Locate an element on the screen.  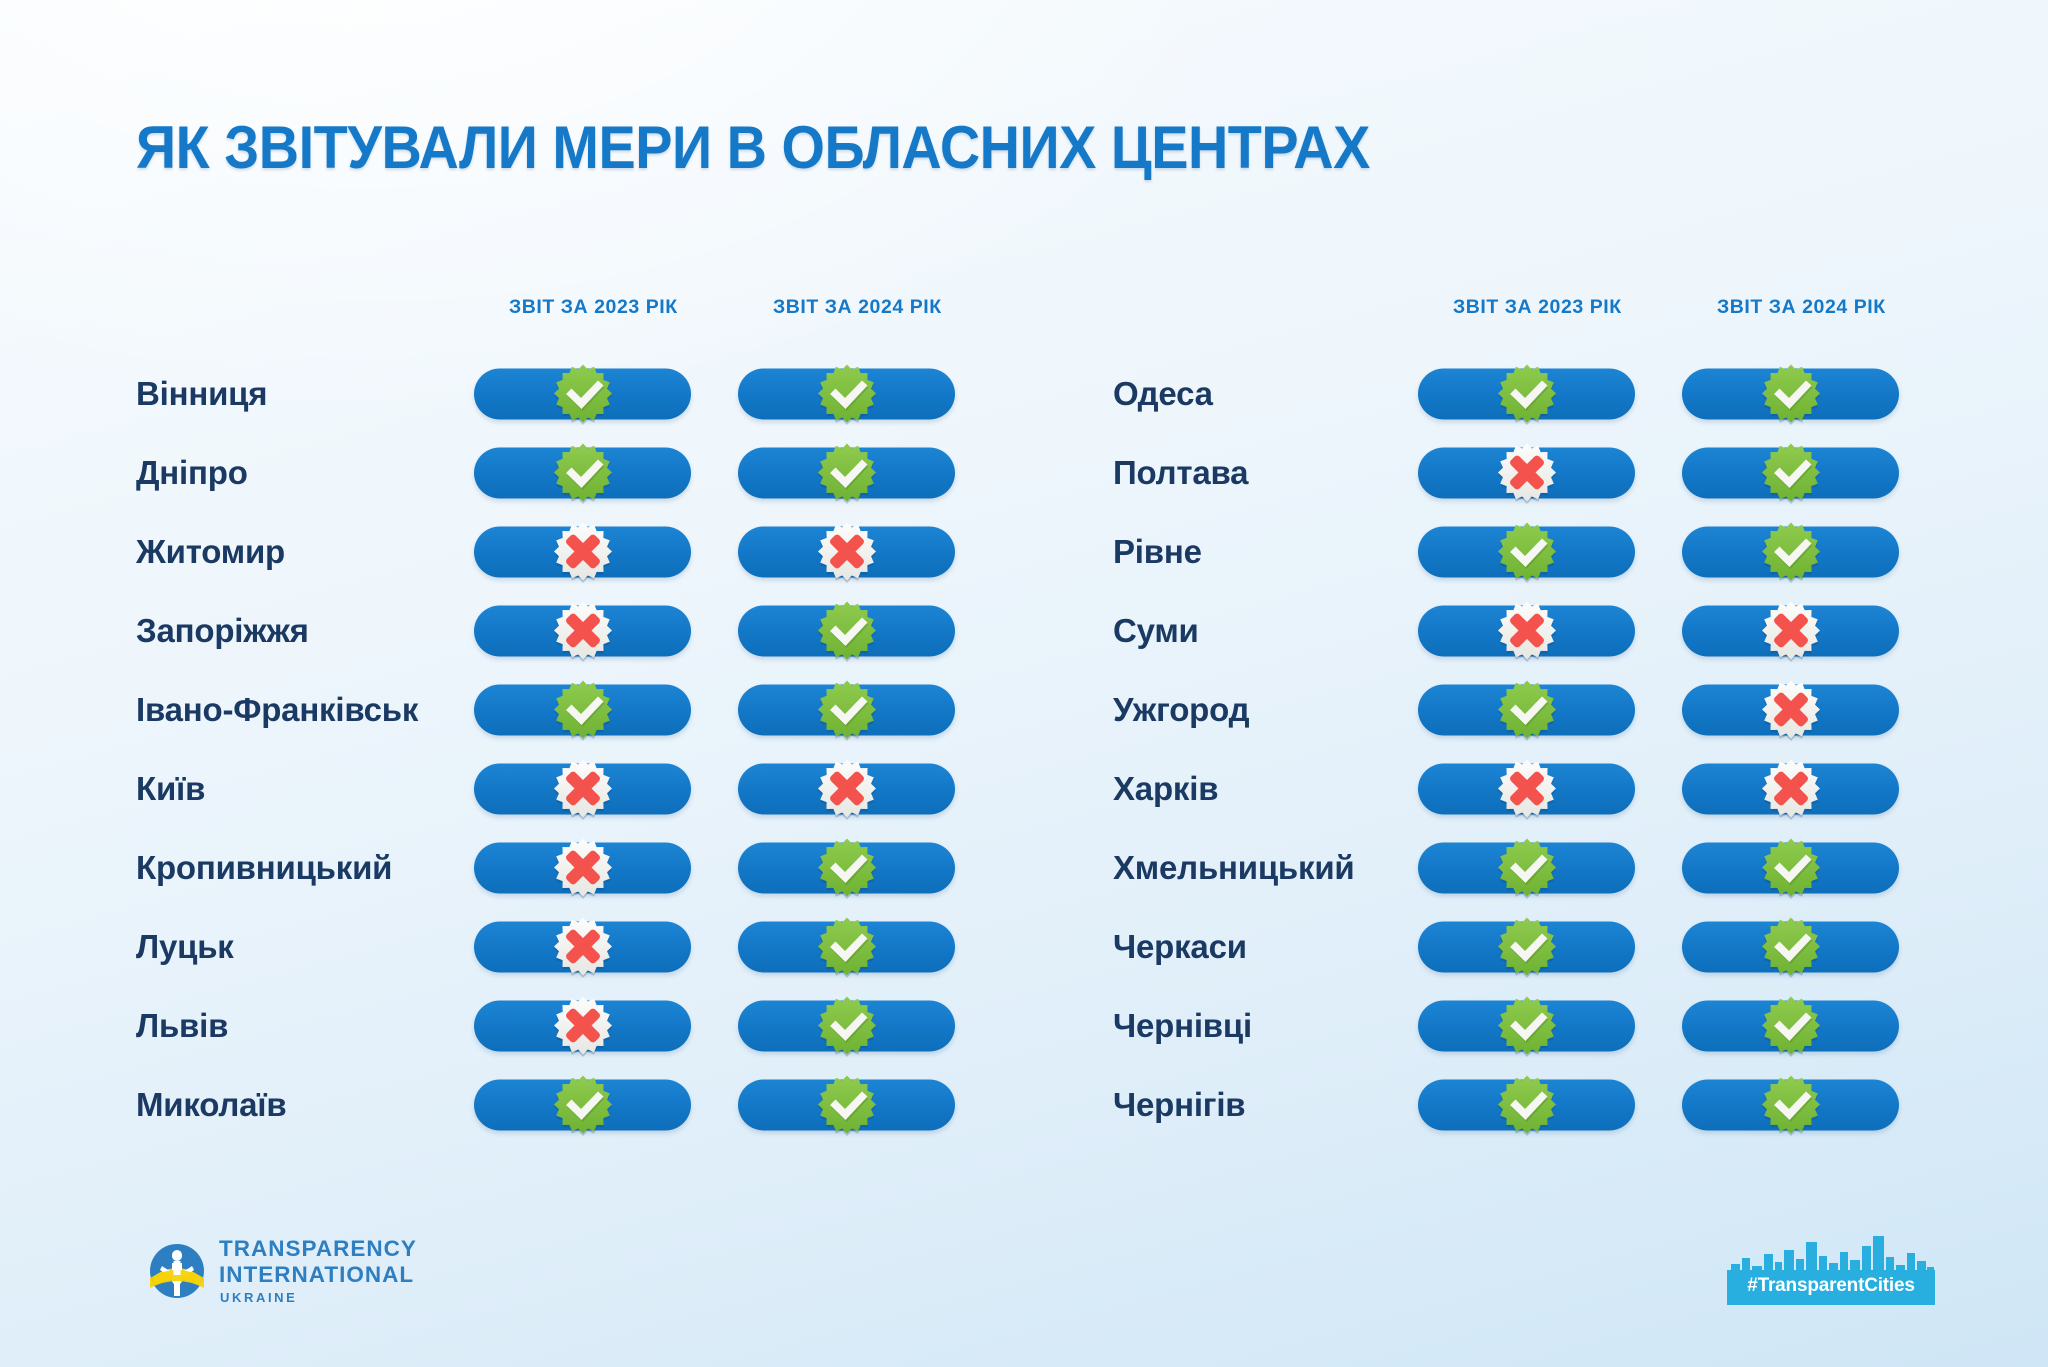
city-name: Полтава is located at coordinates (1181, 472).